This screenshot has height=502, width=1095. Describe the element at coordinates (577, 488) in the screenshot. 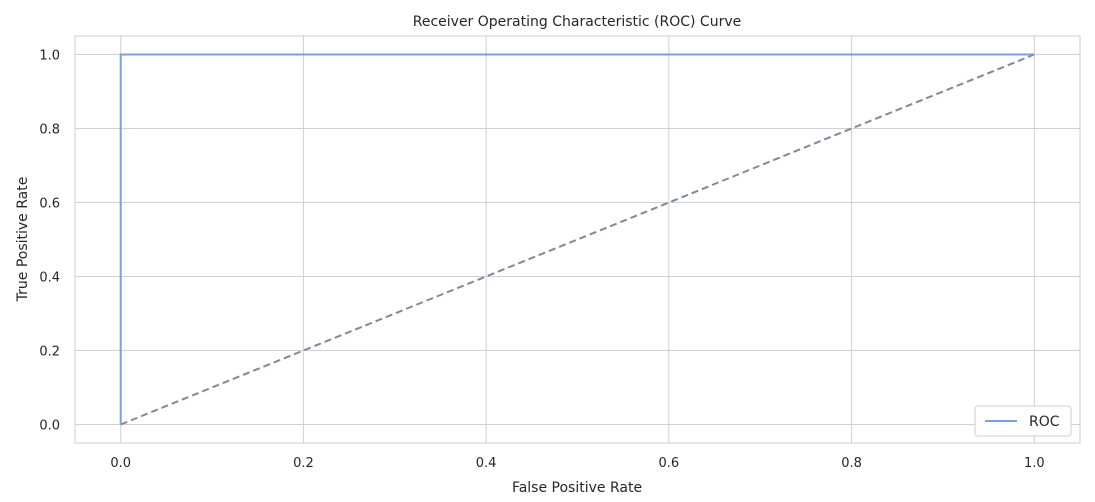

I see `x-axis-label: False Positive Rate` at that location.